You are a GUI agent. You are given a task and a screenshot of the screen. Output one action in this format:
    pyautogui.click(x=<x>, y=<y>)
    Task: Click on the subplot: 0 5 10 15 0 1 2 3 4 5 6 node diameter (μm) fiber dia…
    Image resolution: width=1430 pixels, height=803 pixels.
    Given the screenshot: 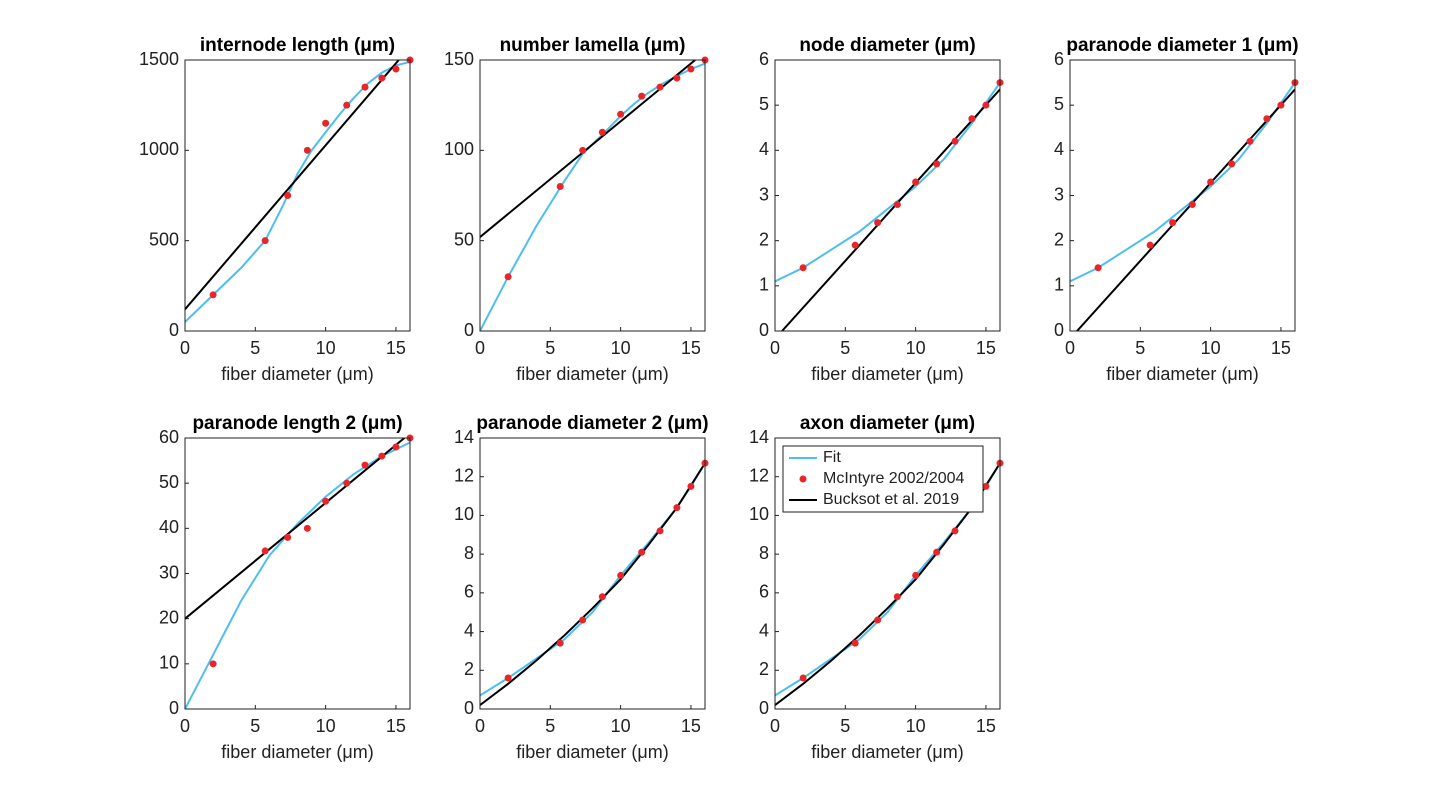 What is the action you would take?
    pyautogui.click(x=881, y=209)
    